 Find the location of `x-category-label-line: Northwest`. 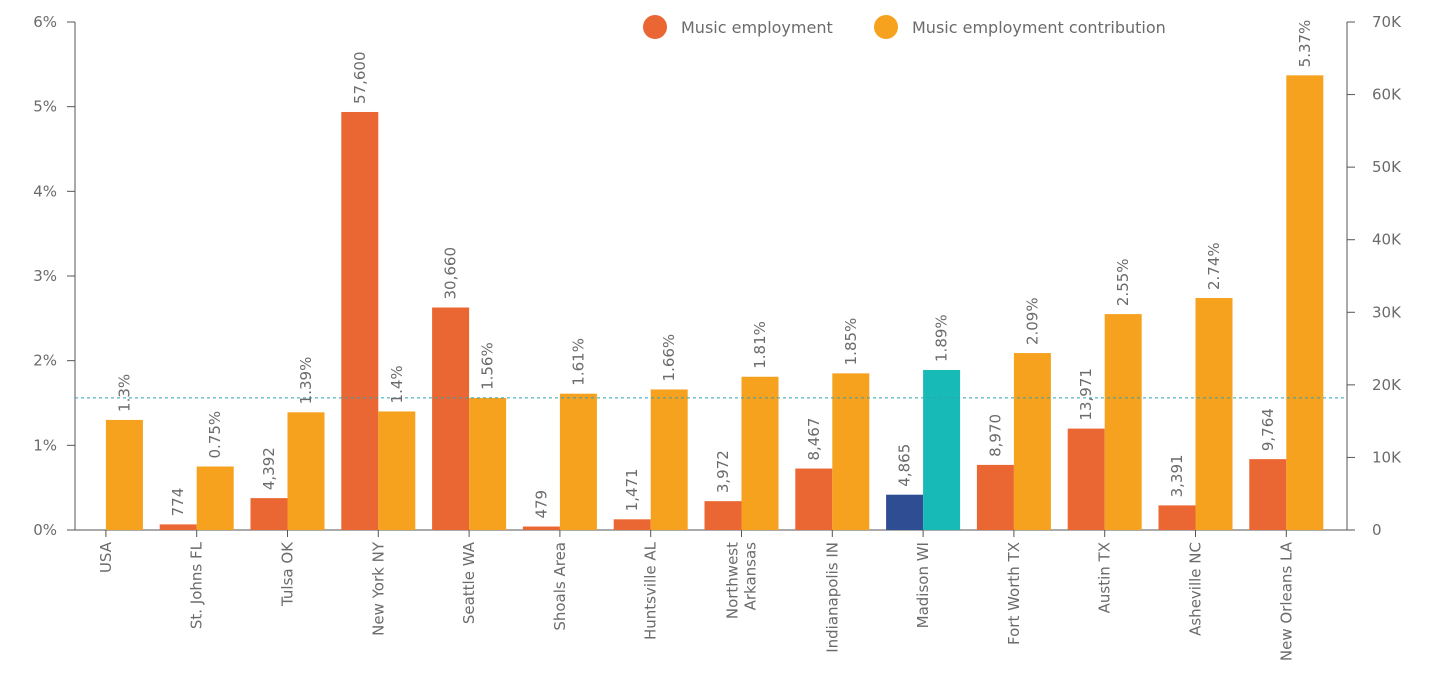

x-category-label-line: Northwest is located at coordinates (733, 580).